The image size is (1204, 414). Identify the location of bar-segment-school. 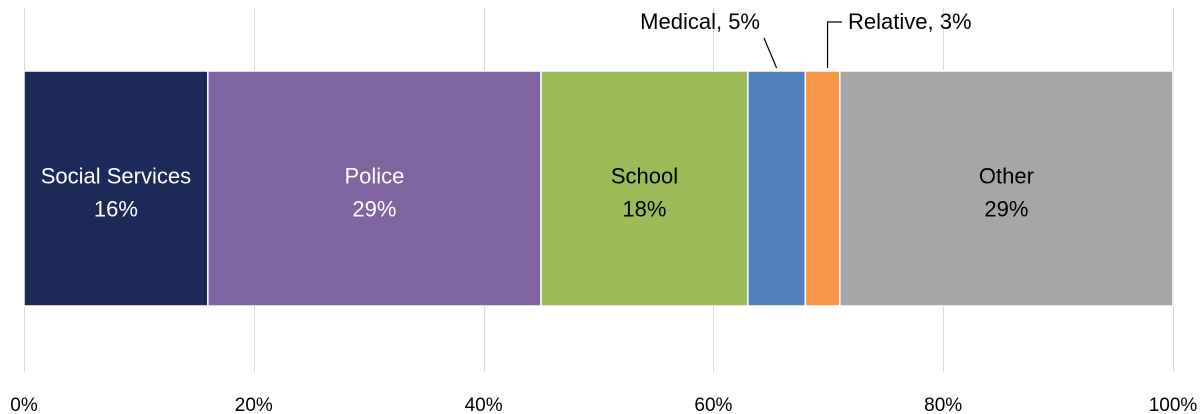
(644, 188).